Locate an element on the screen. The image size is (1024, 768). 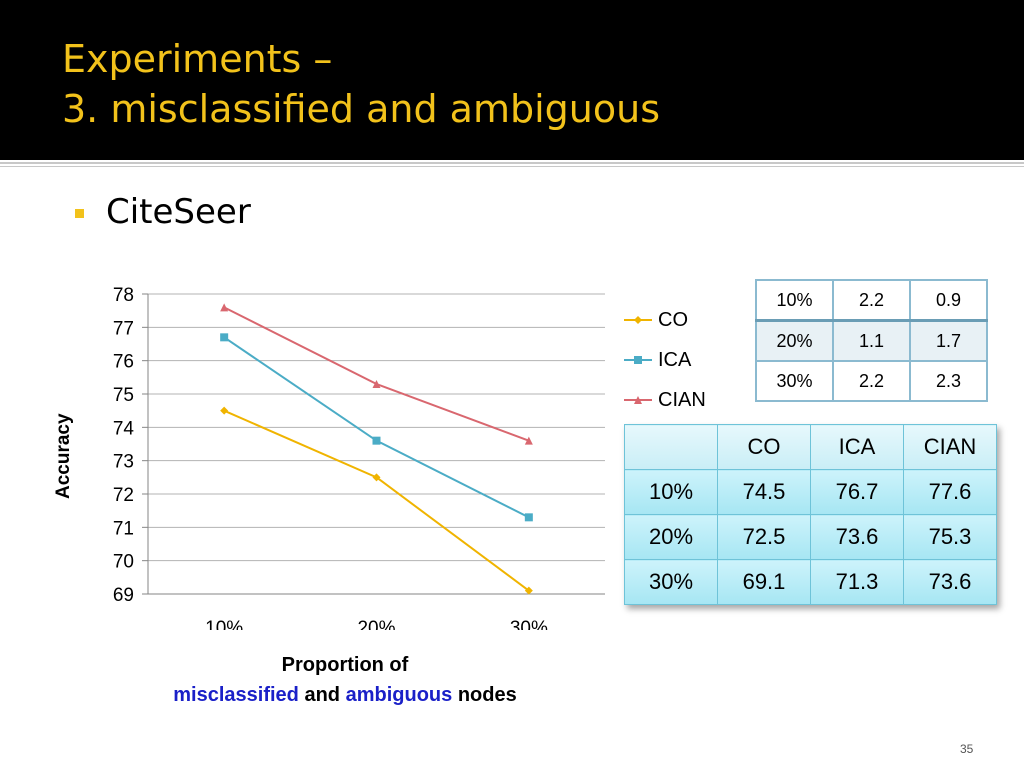
x-tick-label: 10% is located at coordinates (224, 624).